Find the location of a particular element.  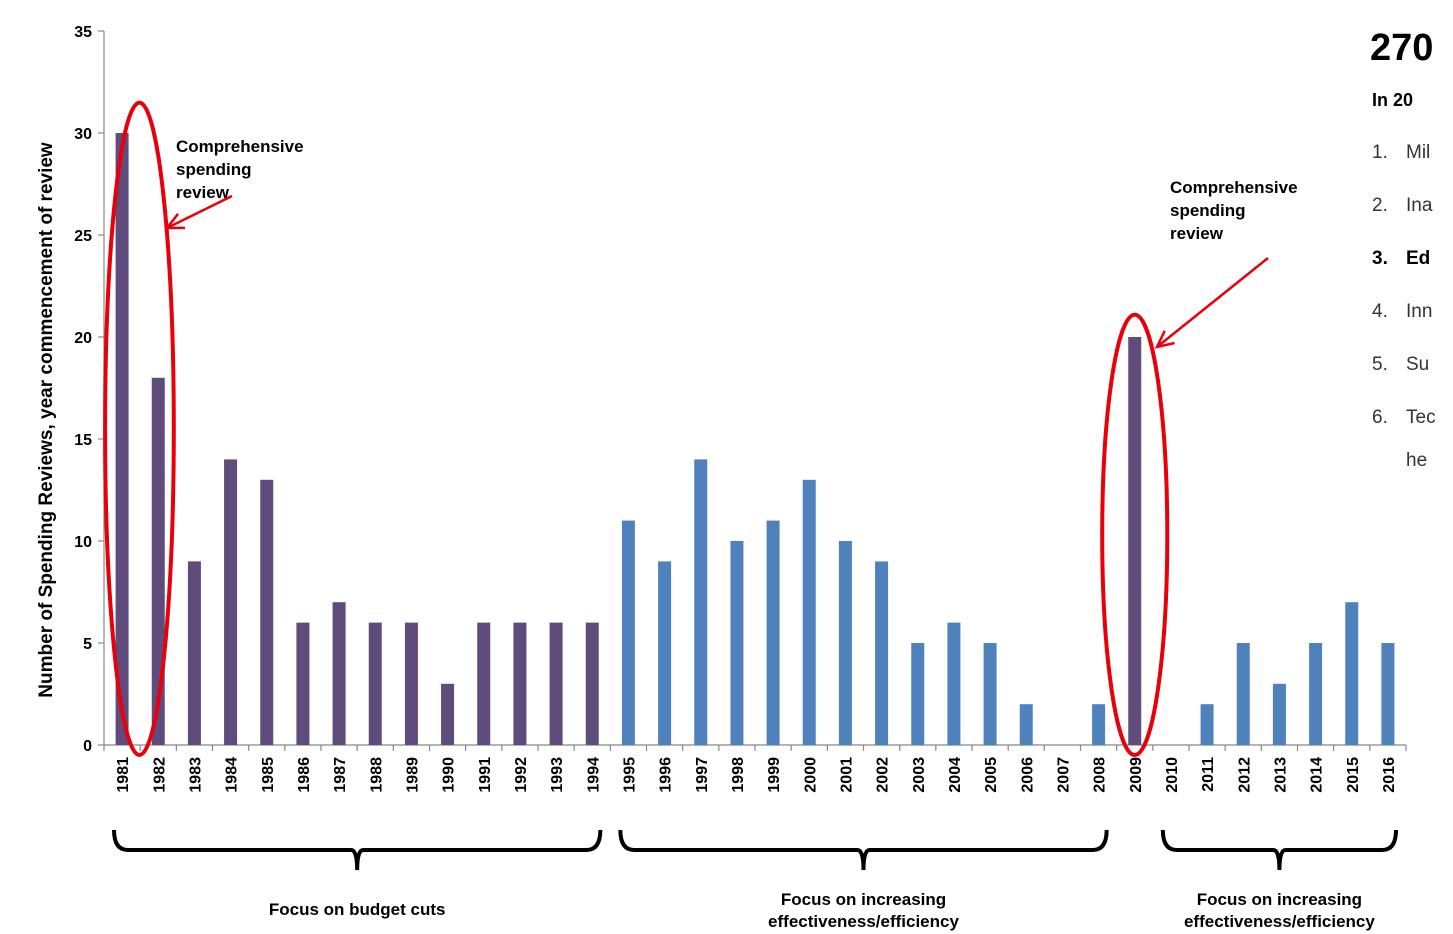

x-tick-label: 2015 is located at coordinates (1353, 775).